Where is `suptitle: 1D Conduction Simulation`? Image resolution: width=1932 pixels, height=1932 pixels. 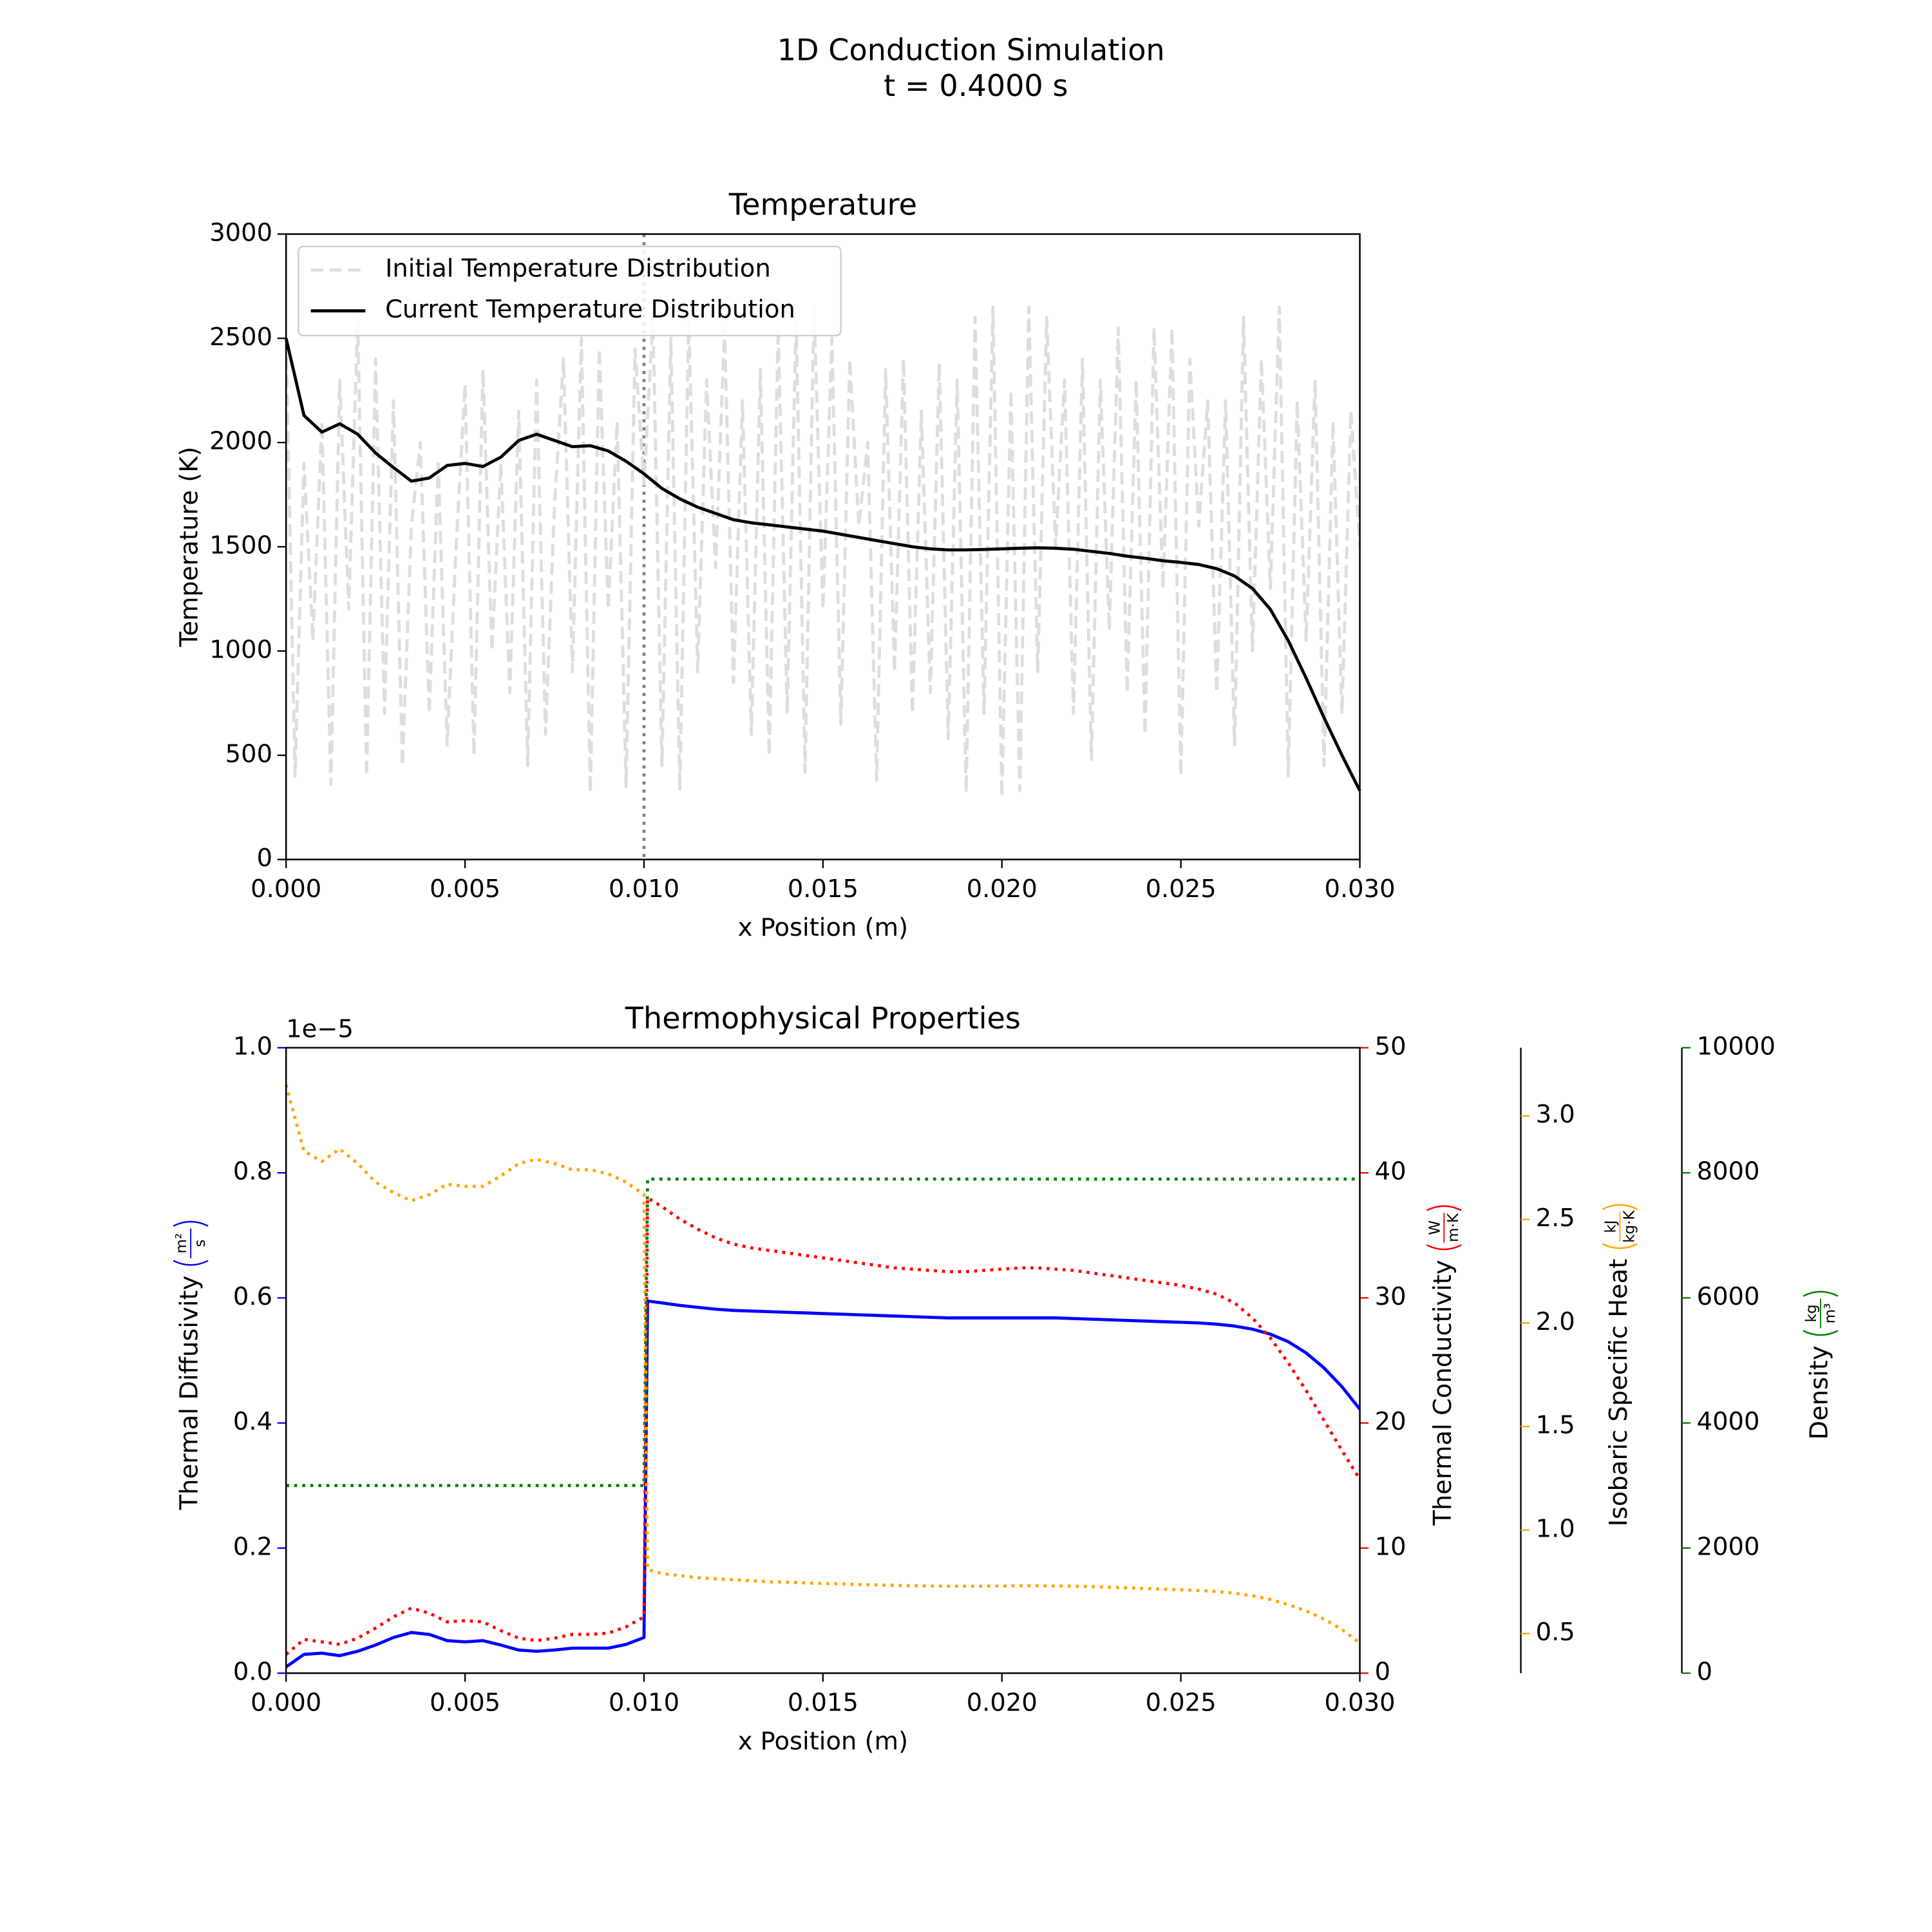 suptitle: 1D Conduction Simulation is located at coordinates (971, 50).